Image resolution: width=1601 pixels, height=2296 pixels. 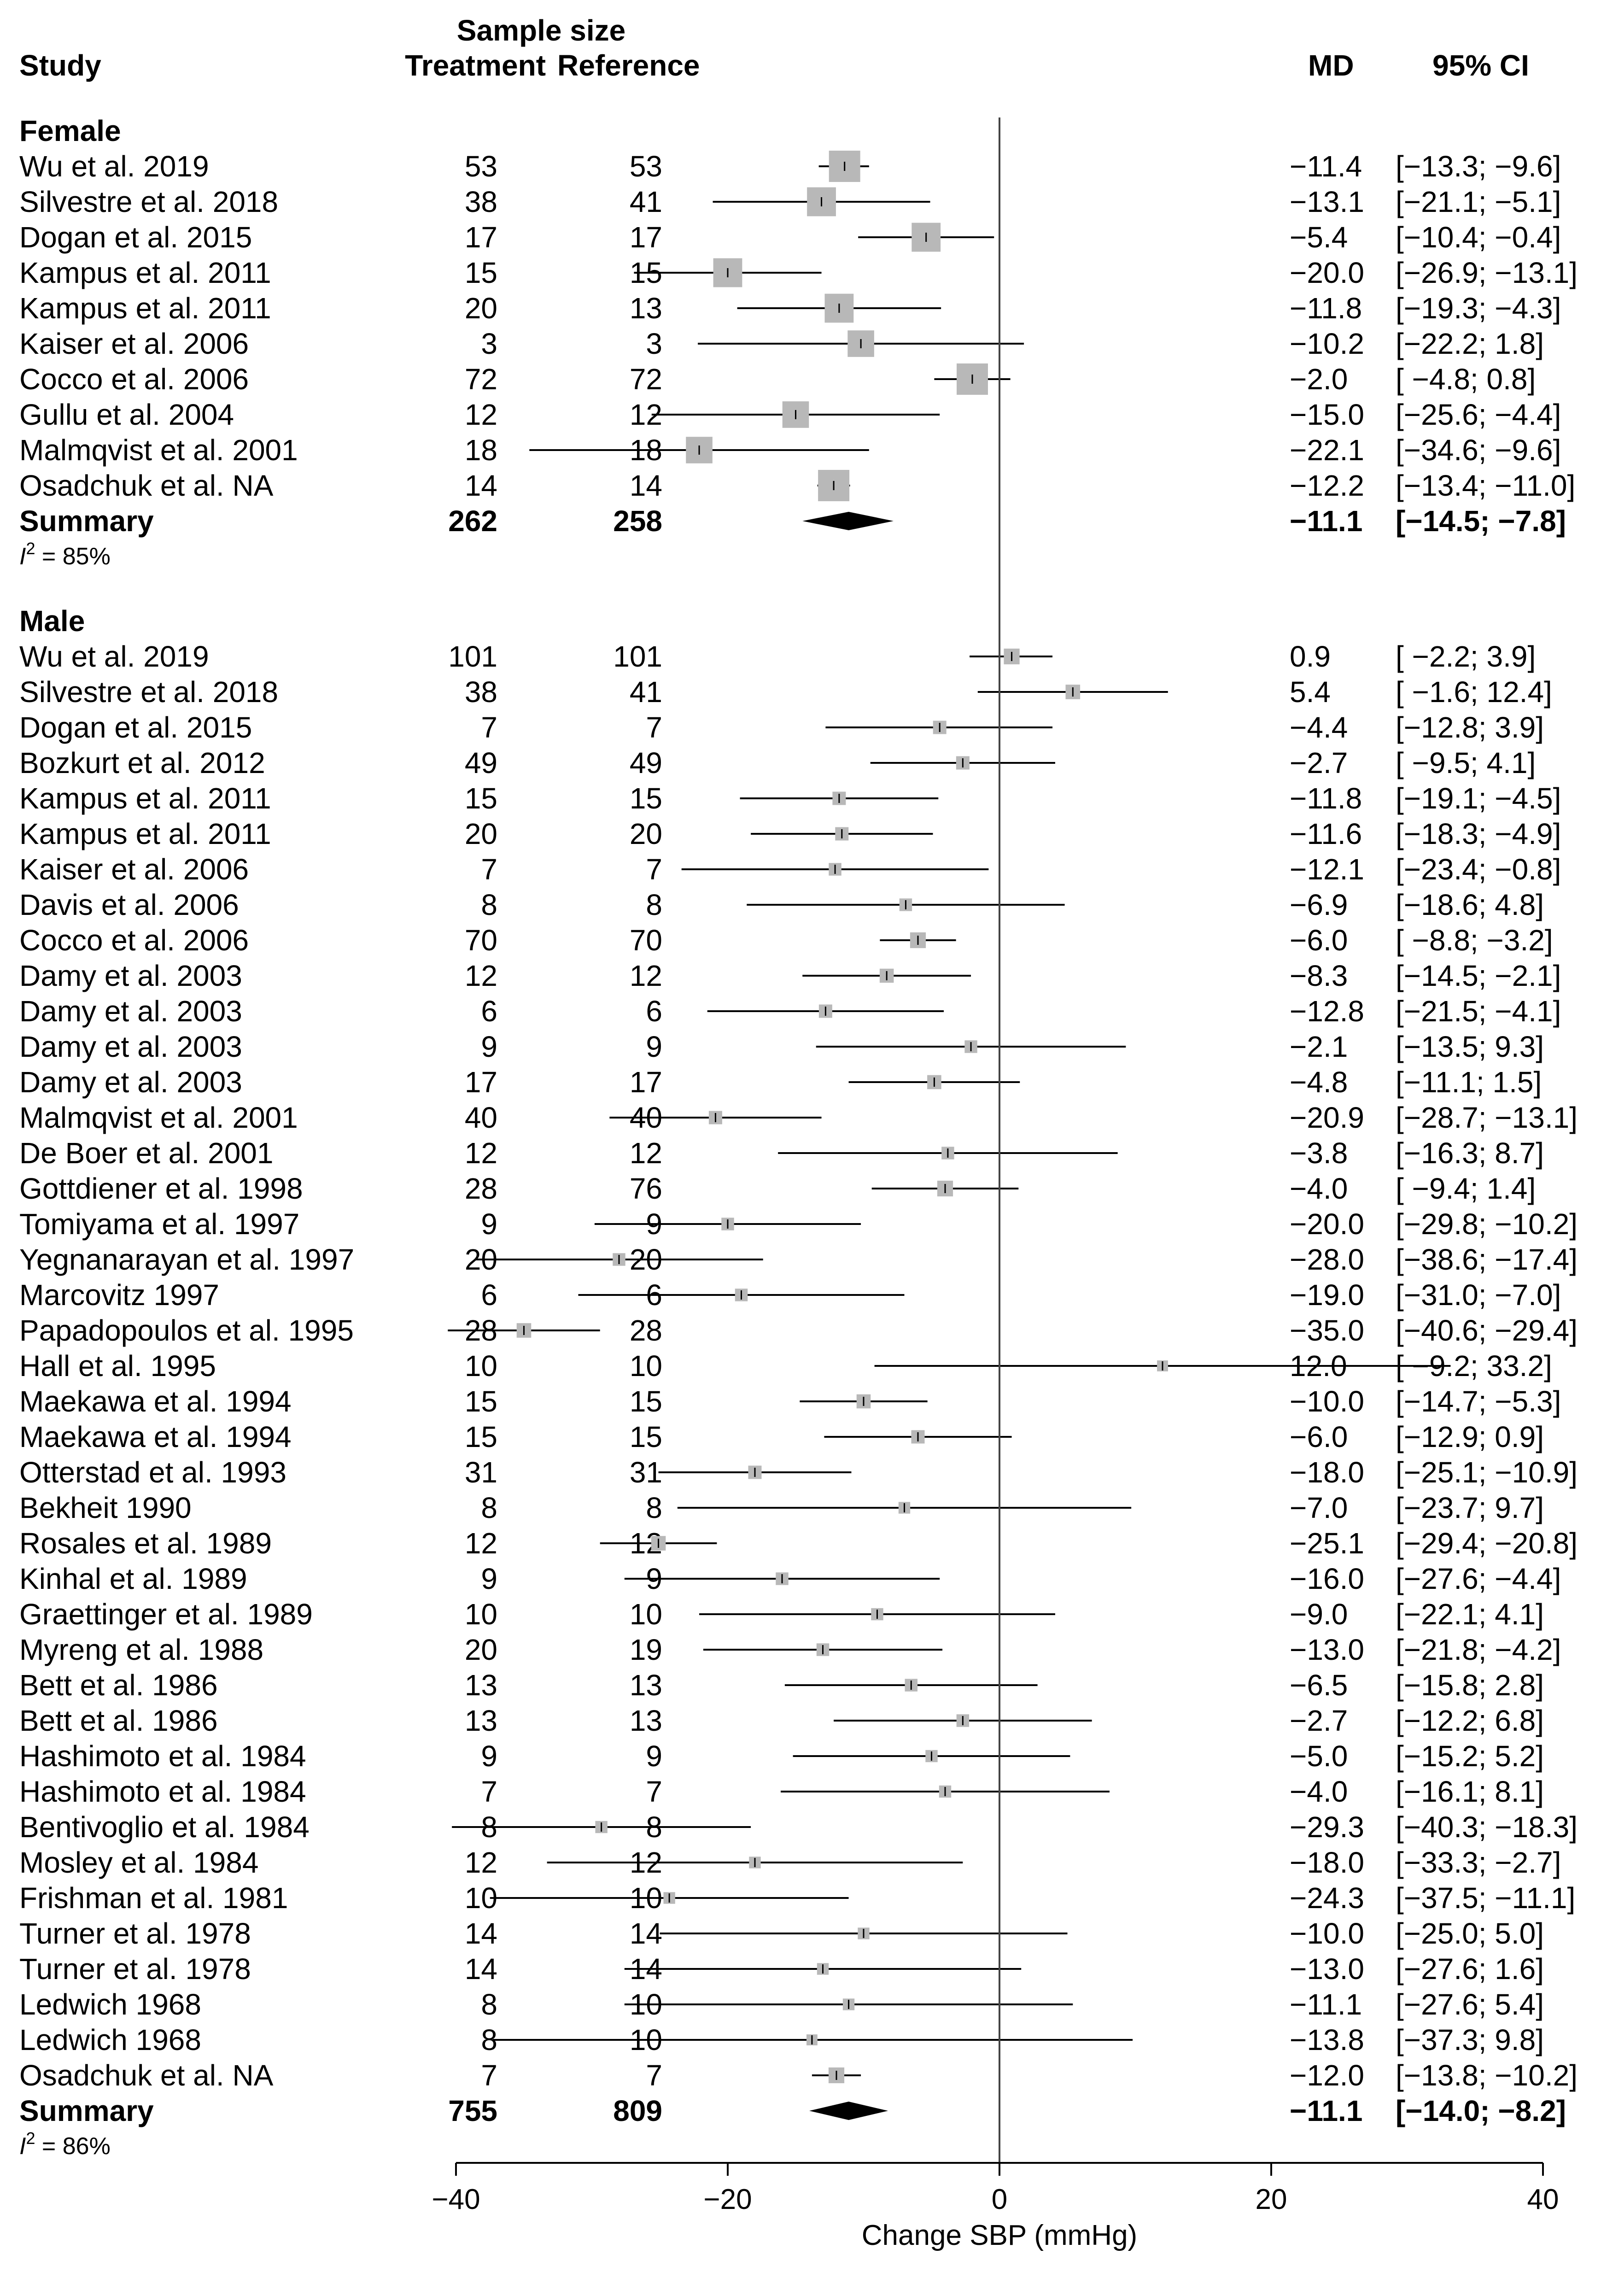 What do you see at coordinates (472, 657) in the screenshot?
I see `treatment-n: 101` at bounding box center [472, 657].